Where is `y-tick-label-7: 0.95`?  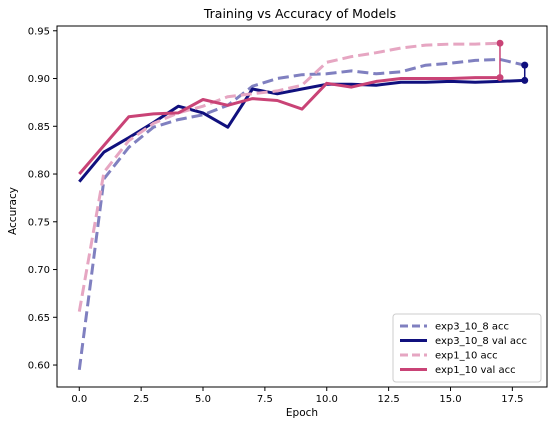
y-tick-label-7: 0.95 is located at coordinates (39, 31).